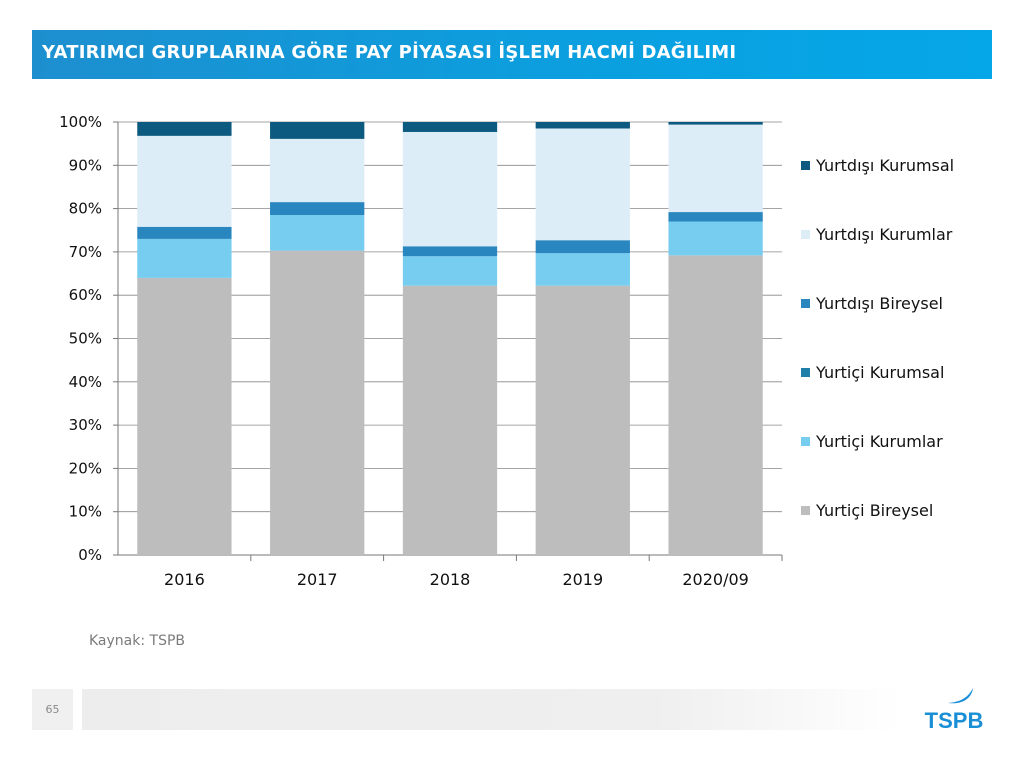  What do you see at coordinates (317, 579) in the screenshot?
I see `x-tick-label: 2017` at bounding box center [317, 579].